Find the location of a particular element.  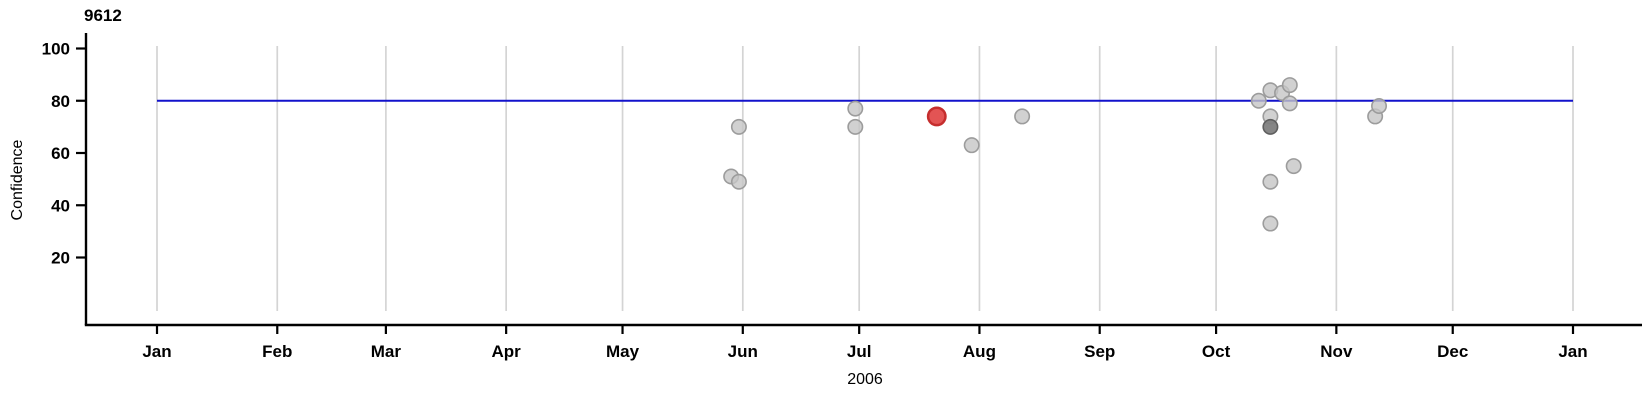

y-tick-label: 20 is located at coordinates (60, 258).